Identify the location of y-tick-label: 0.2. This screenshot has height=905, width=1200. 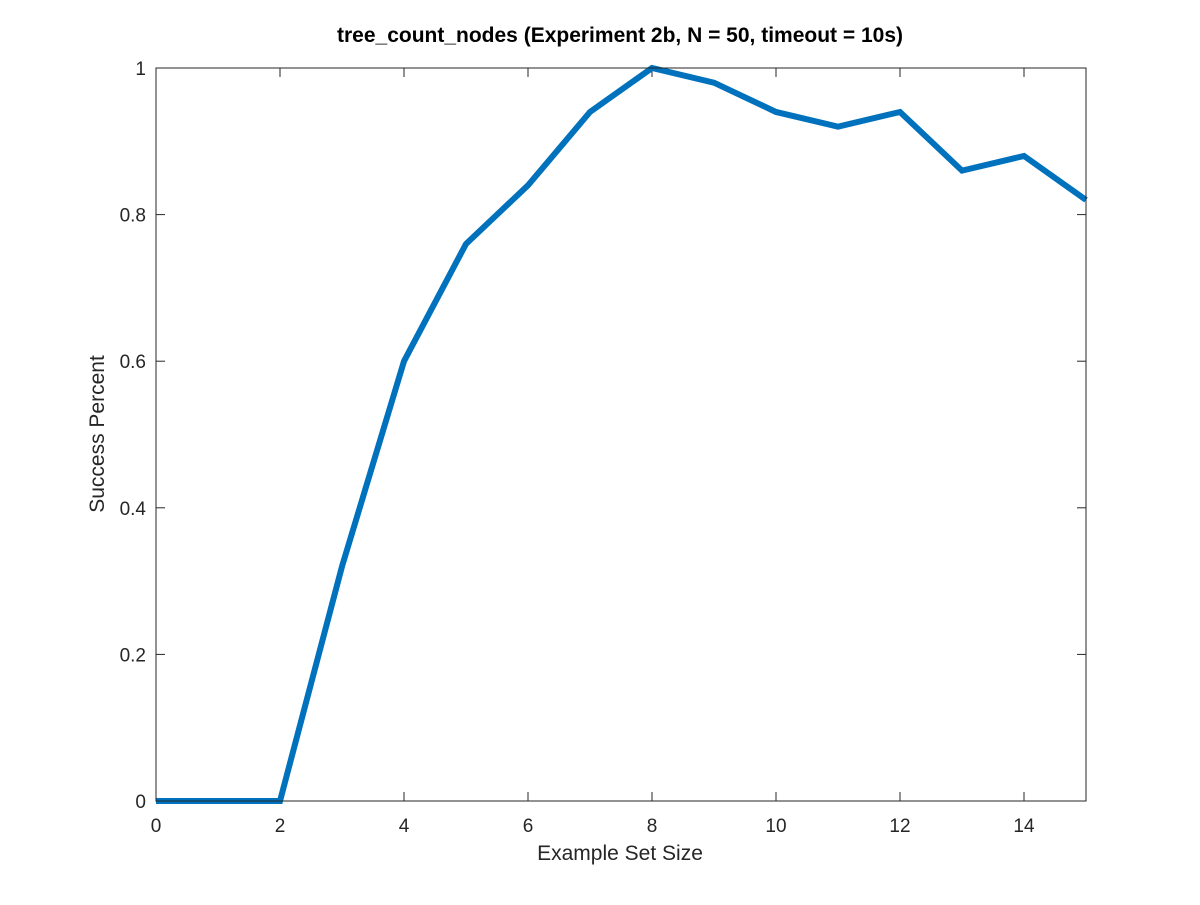
(133, 655).